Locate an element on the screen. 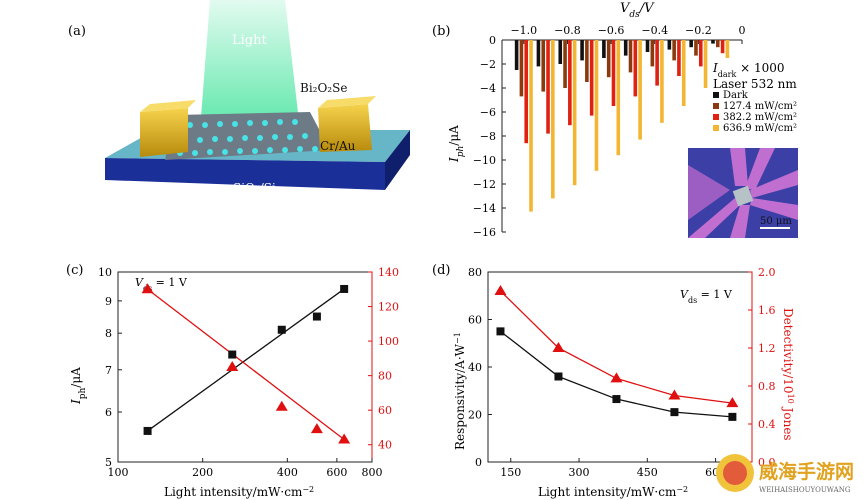 The height and width of the screenshot is (500, 867). b-ytick-label: −12 is located at coordinates (484, 184).